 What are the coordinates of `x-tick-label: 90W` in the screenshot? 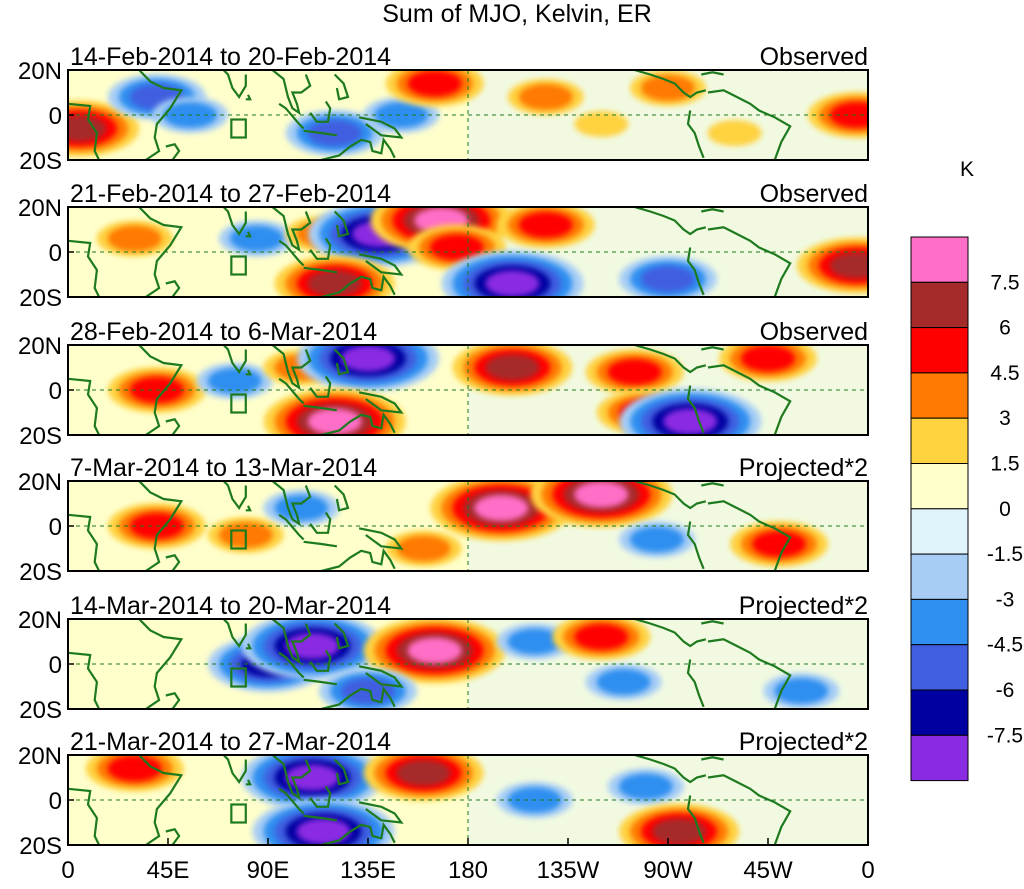 It's located at (668, 870).